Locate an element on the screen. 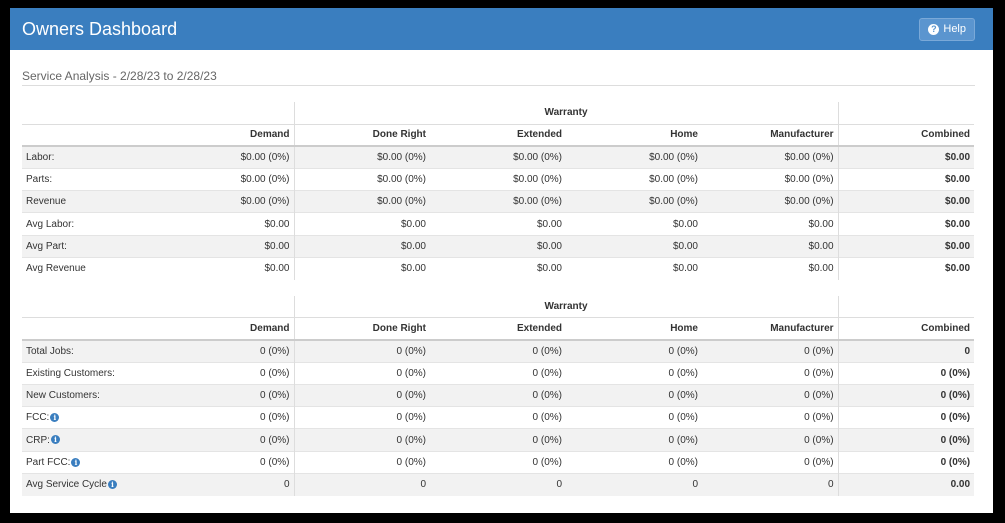 This screenshot has height=523, width=1005. row-label: Labor: is located at coordinates (90, 157).